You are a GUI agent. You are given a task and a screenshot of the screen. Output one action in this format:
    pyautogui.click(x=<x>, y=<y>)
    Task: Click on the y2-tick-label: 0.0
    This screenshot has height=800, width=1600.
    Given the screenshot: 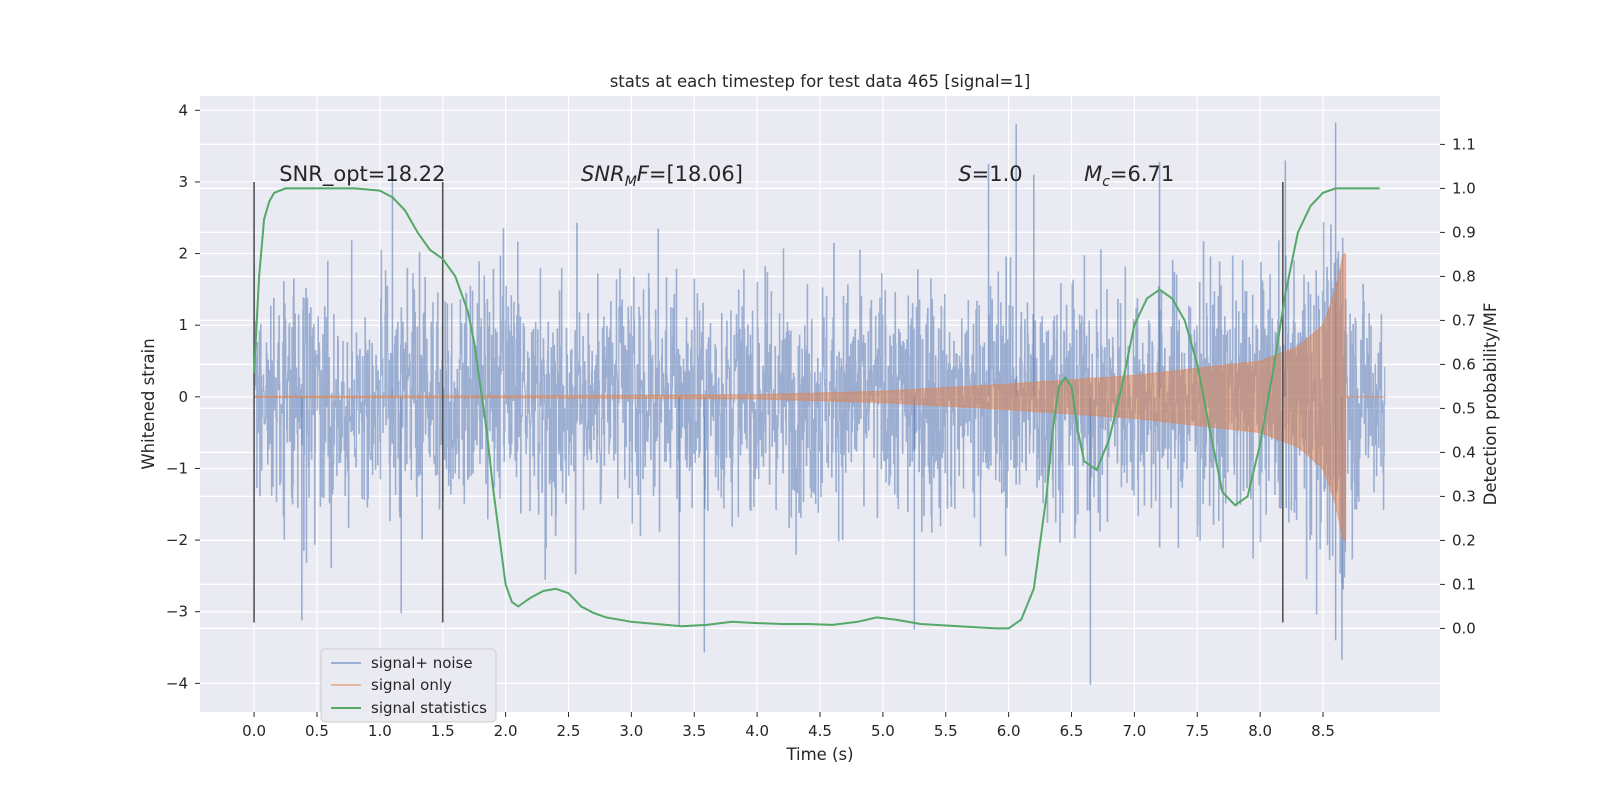 What is the action you would take?
    pyautogui.click(x=1464, y=628)
    